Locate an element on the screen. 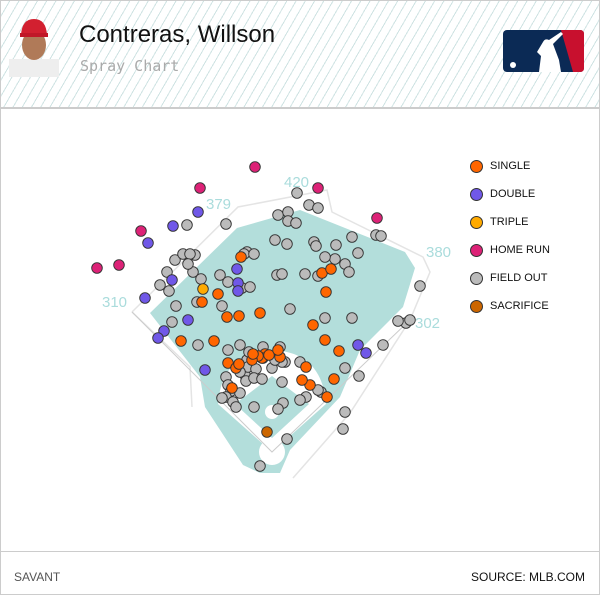 The width and height of the screenshot is (600, 595). legend-label: FIELD OUT is located at coordinates (519, 278).